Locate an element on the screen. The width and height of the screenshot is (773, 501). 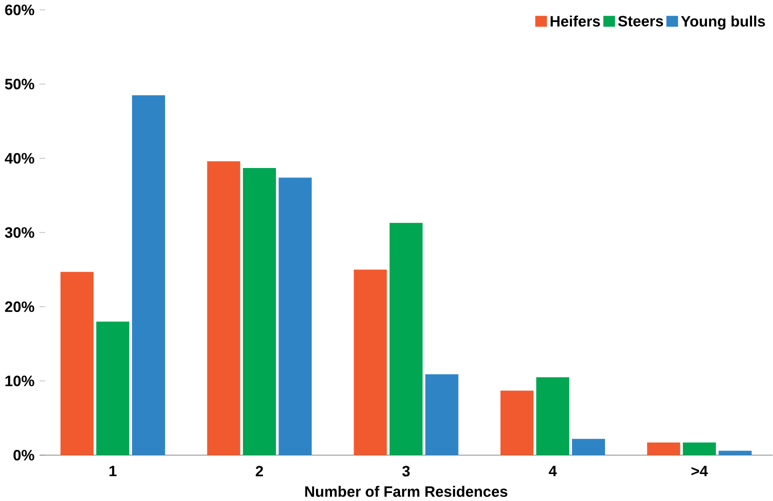
x-tick-label: 4 is located at coordinates (552, 471).